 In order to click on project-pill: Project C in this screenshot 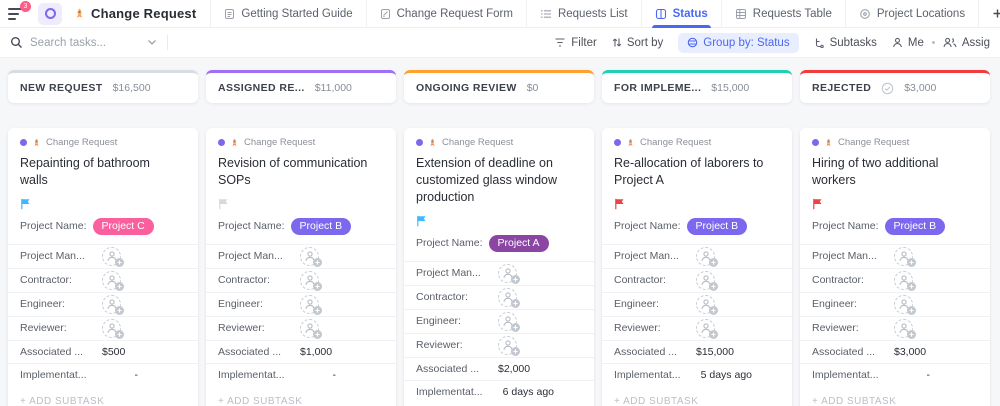, I will do `click(123, 226)`.